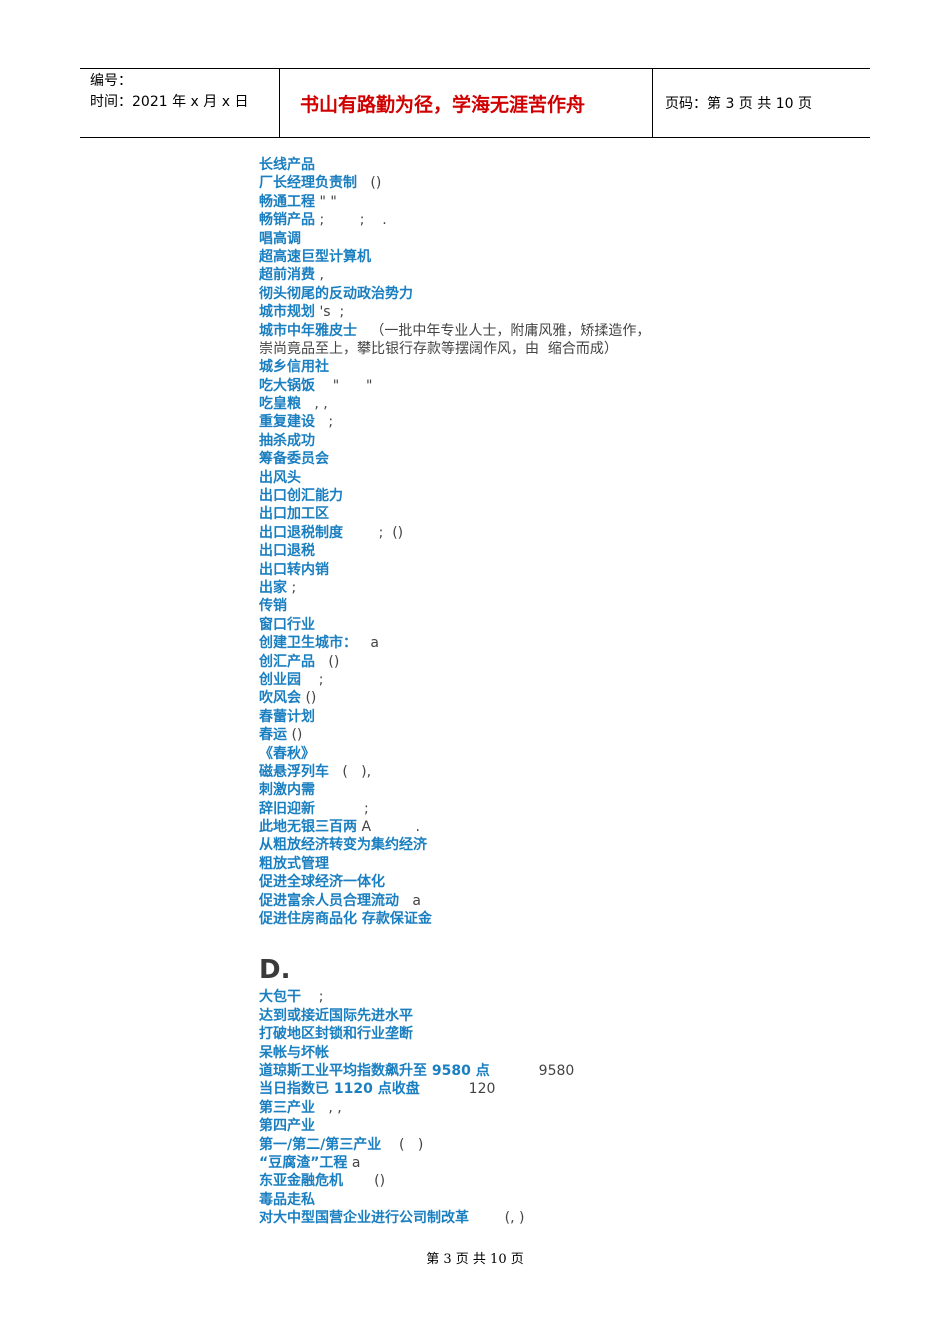  I want to click on entry-term: 道琼斯工业平均指数飙升至 9580 点, so click(374, 1070).